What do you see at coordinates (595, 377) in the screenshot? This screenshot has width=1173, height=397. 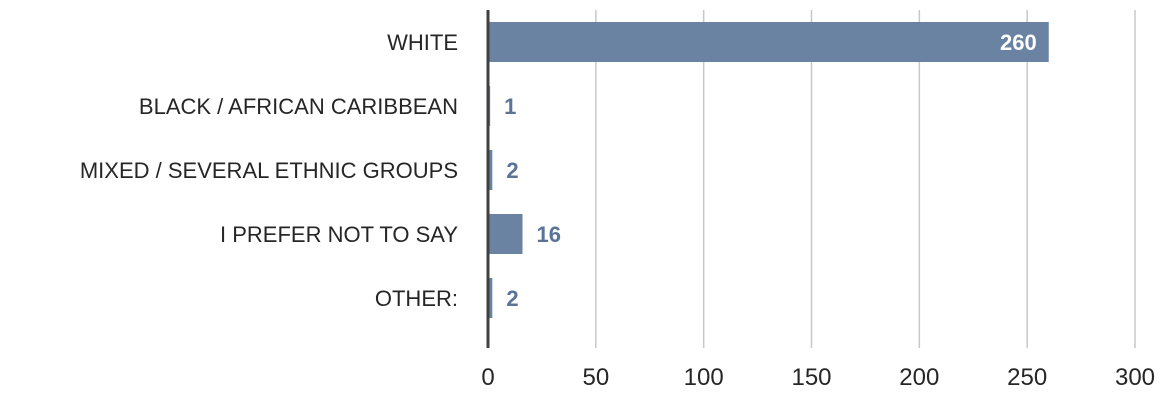 I see `x-tick-label: 50` at bounding box center [595, 377].